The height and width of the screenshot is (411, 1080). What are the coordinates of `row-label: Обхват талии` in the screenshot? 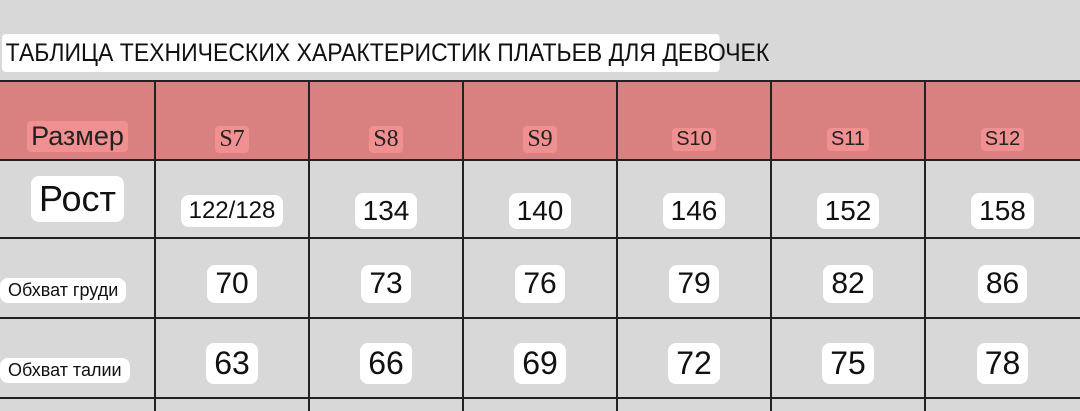 It's located at (65, 370).